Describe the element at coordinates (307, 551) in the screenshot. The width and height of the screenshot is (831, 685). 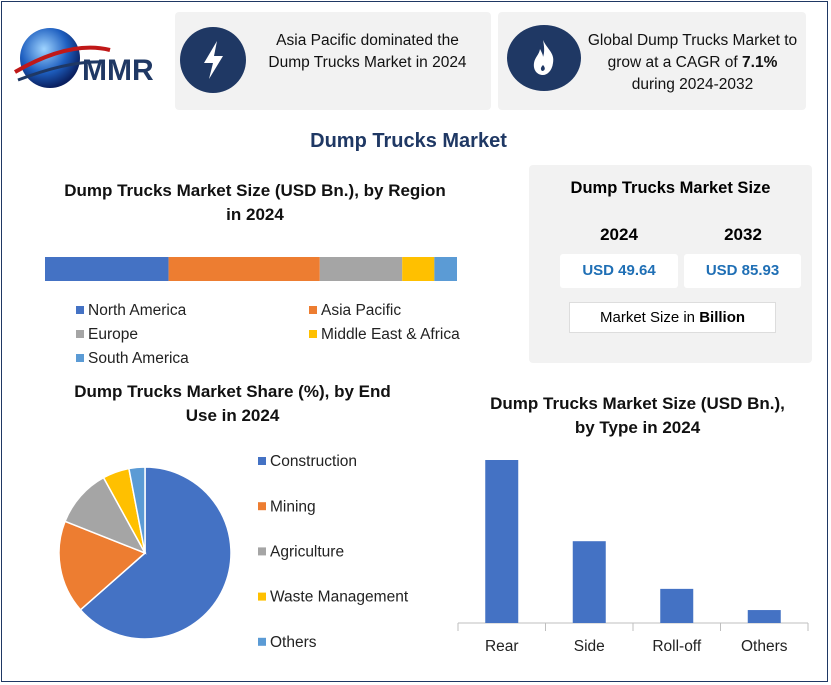
I see `legend-label: Agriculture` at that location.